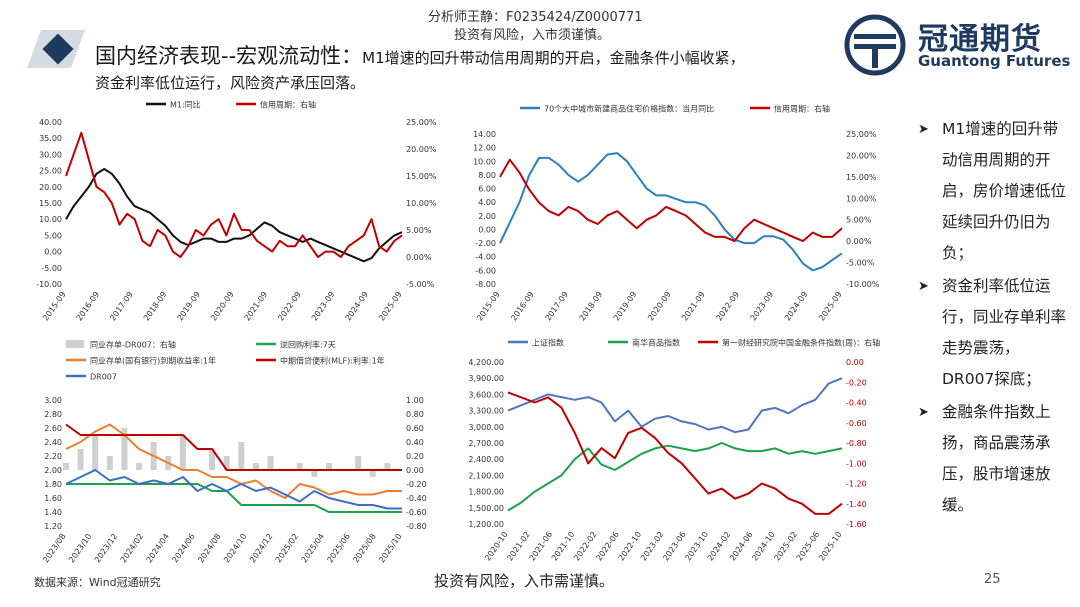 This screenshot has width=1080, height=607. What do you see at coordinates (484, 148) in the screenshot?
I see `y-left-tick-label: 12.00` at bounding box center [484, 148].